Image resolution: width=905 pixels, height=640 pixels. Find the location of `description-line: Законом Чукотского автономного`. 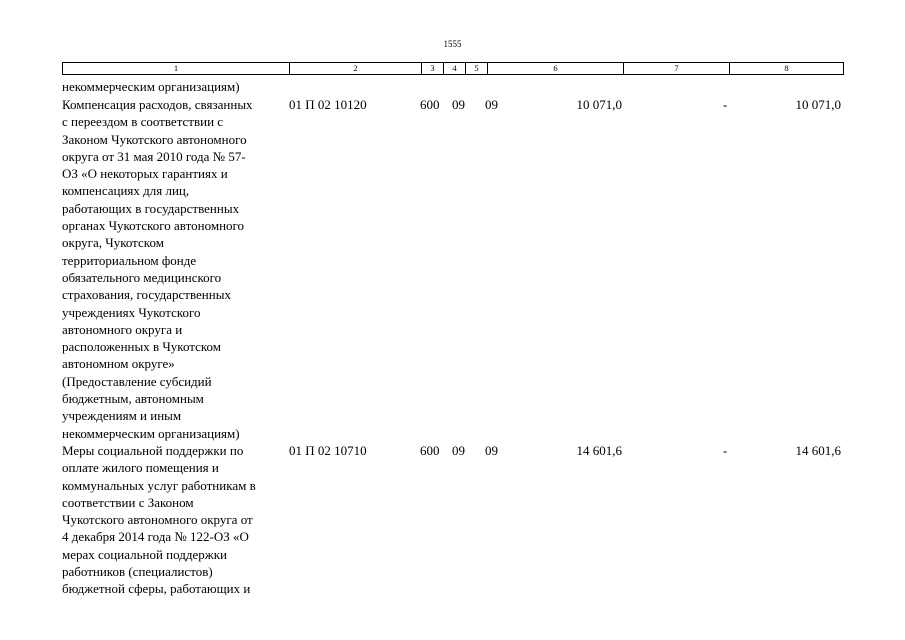

description-line: Законом Чукотского автономного is located at coordinates (154, 139).